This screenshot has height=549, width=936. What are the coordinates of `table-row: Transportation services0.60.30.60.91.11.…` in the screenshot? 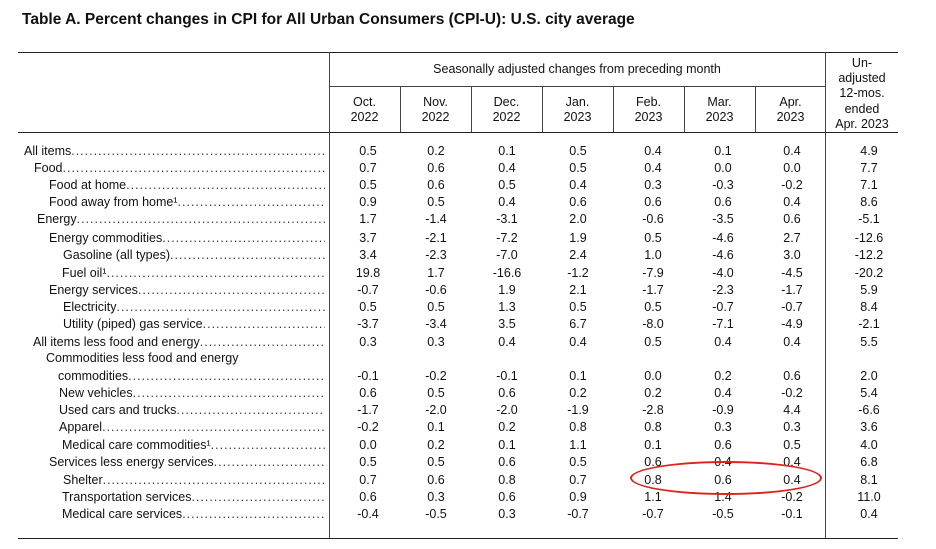 It's located at (468, 498).